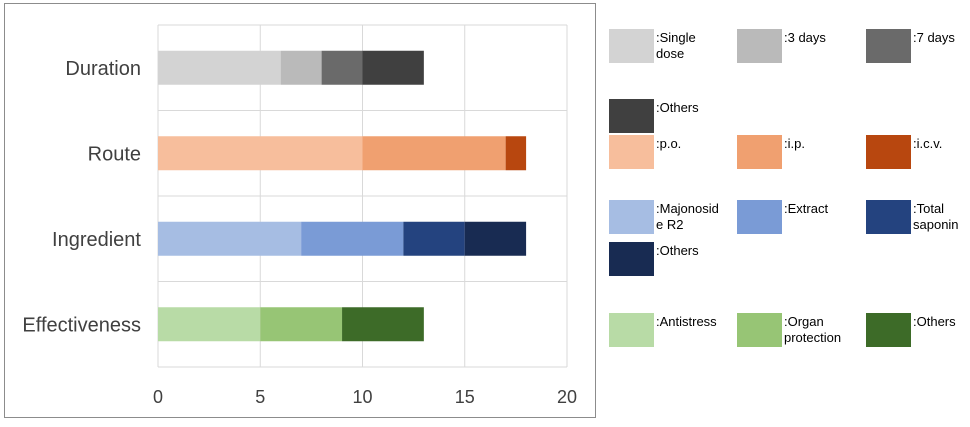  What do you see at coordinates (936, 216) in the screenshot?
I see `legend-label: :Total saponin` at bounding box center [936, 216].